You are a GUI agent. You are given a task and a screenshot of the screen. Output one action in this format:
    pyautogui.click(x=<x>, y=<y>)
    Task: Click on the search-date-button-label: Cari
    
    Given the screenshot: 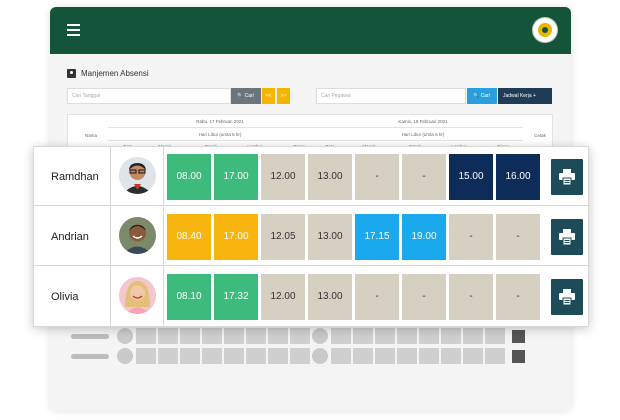 What is the action you would take?
    pyautogui.click(x=249, y=96)
    